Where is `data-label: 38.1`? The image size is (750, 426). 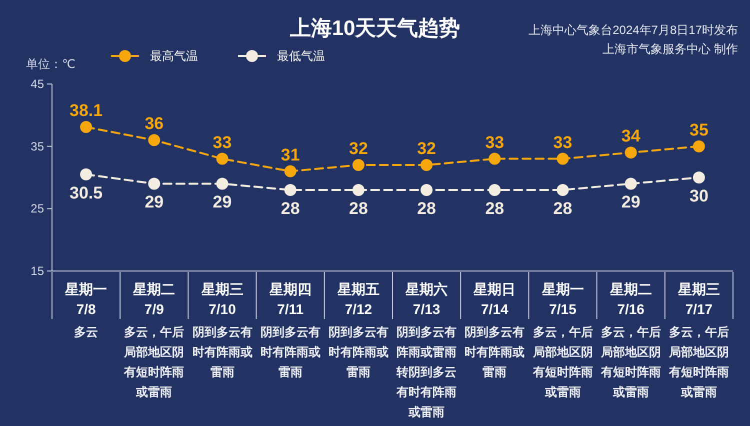 data-label: 38.1 is located at coordinates (86, 110).